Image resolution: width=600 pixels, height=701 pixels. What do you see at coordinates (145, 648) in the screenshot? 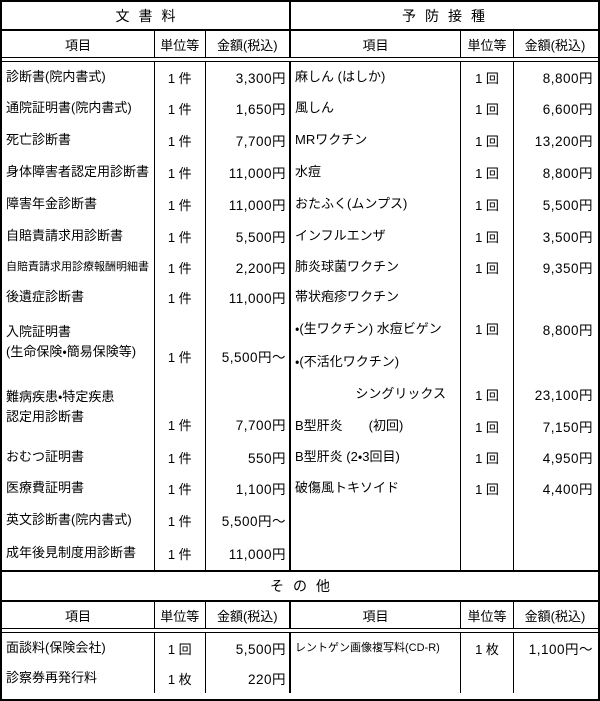
I see `table-row: 面談料(保険会社) 1 回 5,500円` at bounding box center [145, 648].